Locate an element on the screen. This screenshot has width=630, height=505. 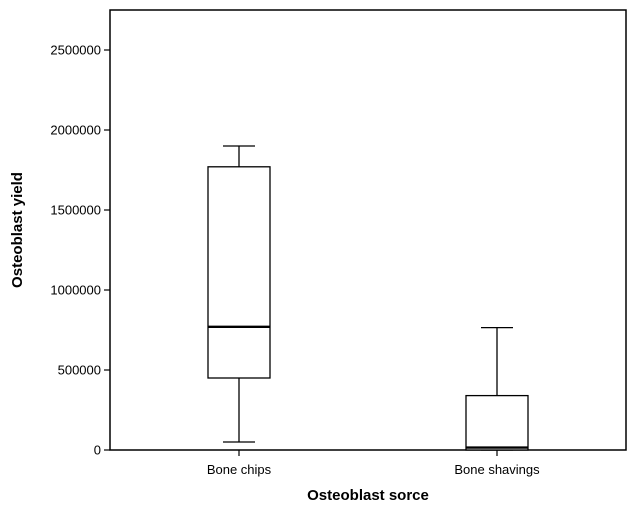
box-bone-chips is located at coordinates (239, 294).